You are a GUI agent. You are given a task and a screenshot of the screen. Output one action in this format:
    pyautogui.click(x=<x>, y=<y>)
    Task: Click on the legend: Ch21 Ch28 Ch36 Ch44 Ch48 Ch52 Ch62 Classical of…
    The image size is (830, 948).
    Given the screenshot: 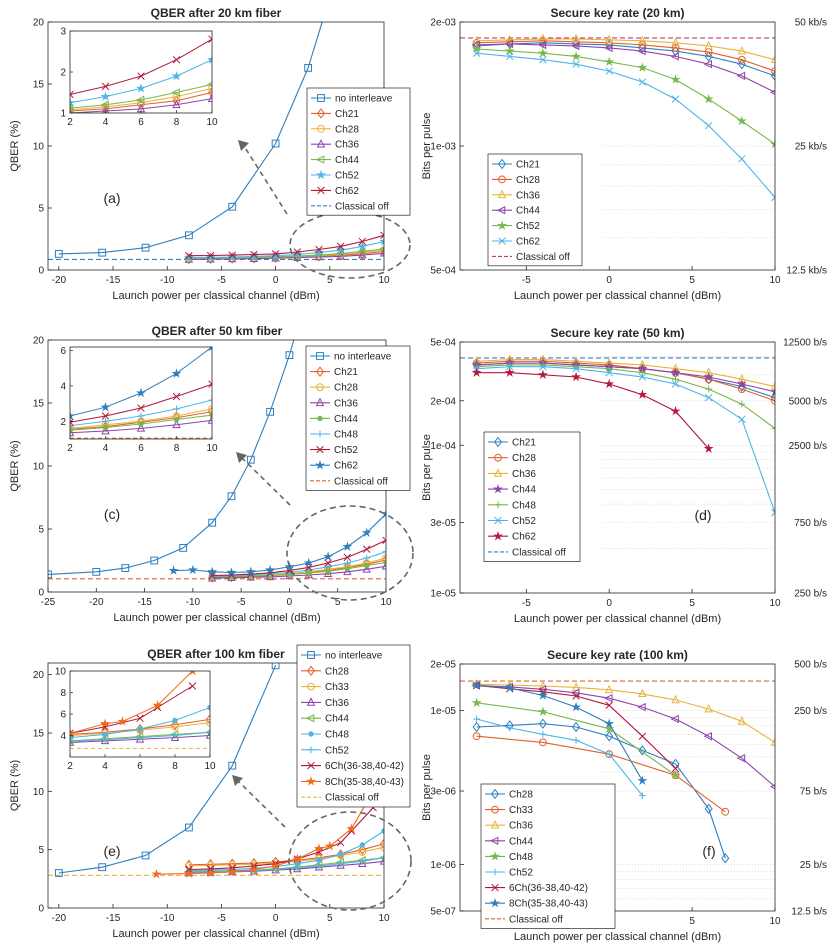 What is the action you would take?
    pyautogui.click(x=532, y=496)
    